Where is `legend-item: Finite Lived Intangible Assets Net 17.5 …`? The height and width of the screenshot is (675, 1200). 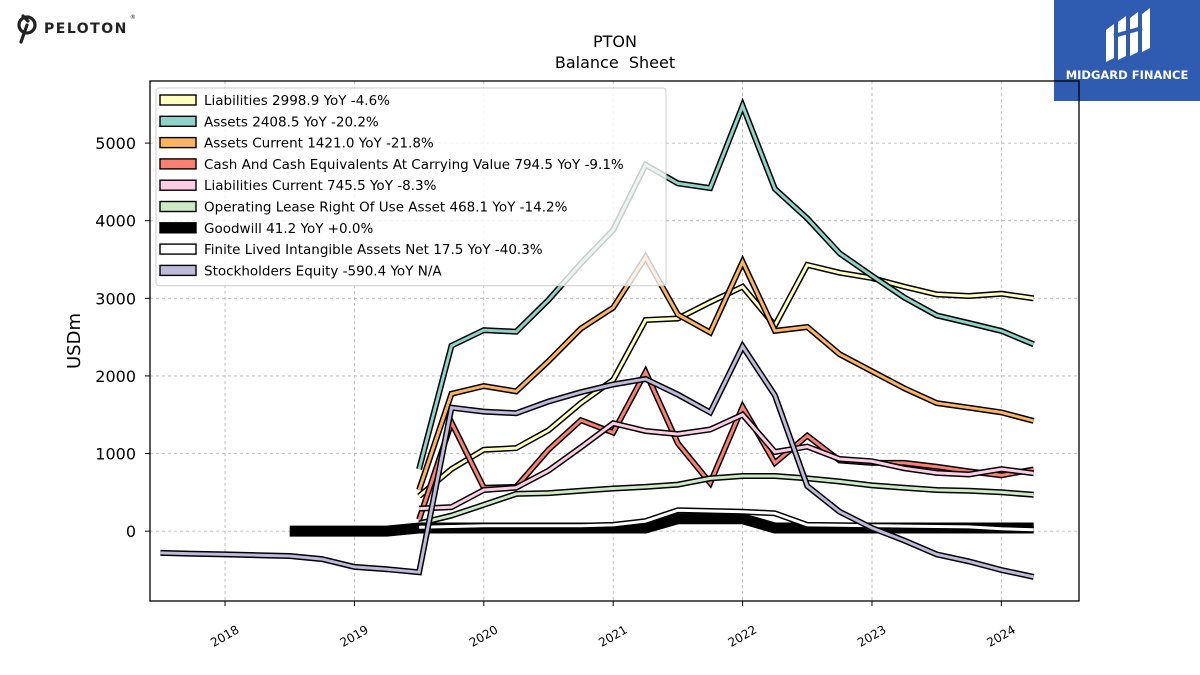
legend-item: Finite Lived Intangible Assets Net 17.5 … is located at coordinates (351, 250).